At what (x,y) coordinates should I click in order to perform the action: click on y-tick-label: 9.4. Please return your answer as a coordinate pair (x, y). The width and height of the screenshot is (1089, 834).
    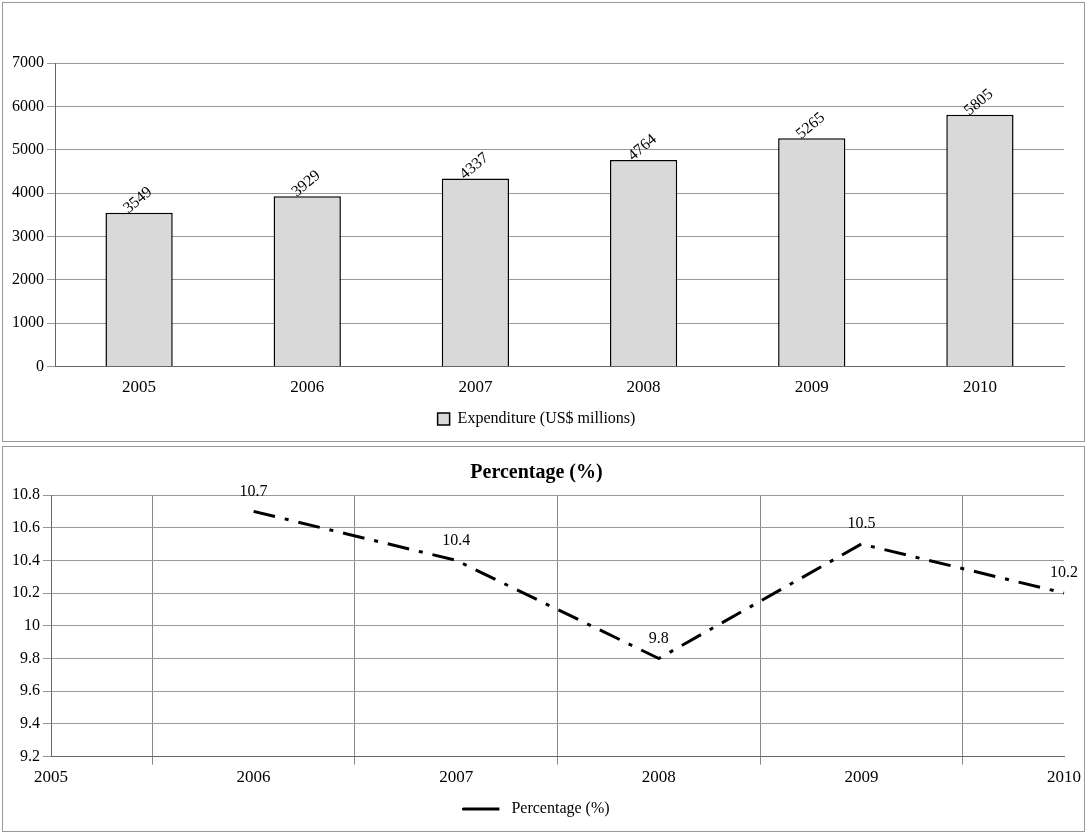
    Looking at the image, I should click on (30, 723).